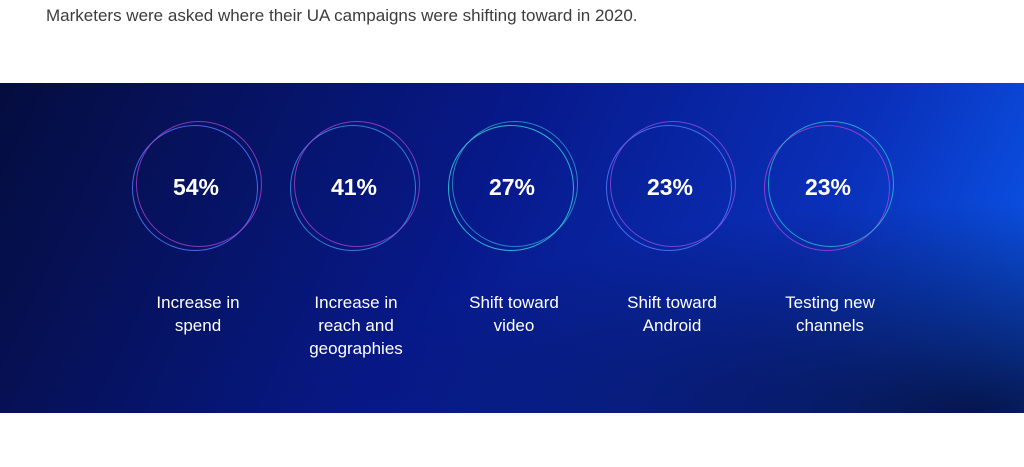  I want to click on stat-shift-android: 23% Shift toward Android, so click(672, 229).